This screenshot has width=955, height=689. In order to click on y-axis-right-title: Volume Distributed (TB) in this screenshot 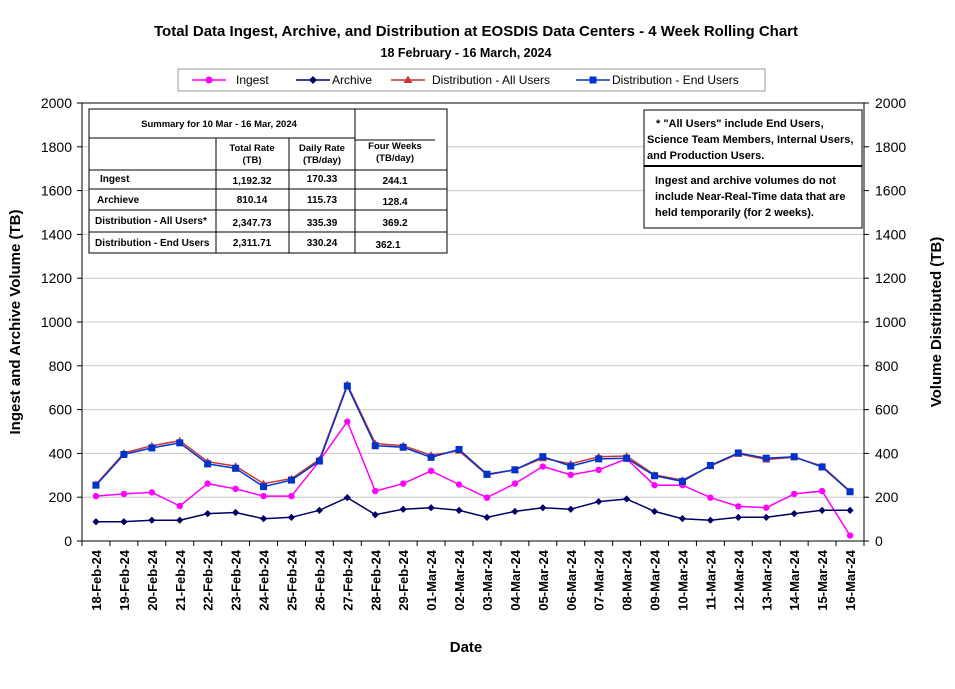, I will do `click(936, 322)`.